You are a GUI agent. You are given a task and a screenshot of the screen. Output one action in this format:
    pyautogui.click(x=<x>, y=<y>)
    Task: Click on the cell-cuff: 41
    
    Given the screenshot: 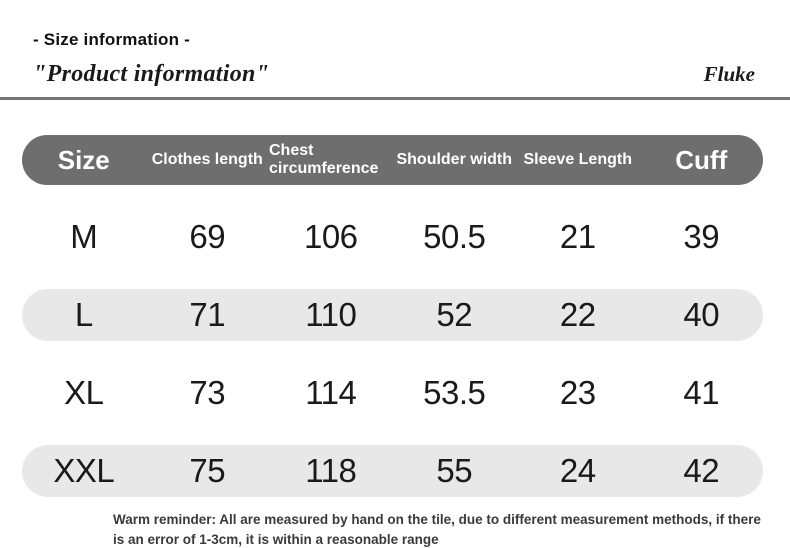 What is the action you would take?
    pyautogui.click(x=701, y=392)
    